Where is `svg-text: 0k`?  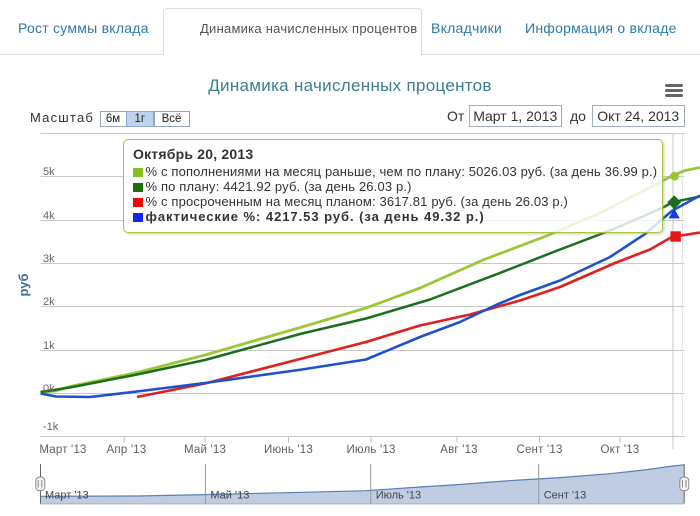 svg-text: 0k is located at coordinates (49, 389).